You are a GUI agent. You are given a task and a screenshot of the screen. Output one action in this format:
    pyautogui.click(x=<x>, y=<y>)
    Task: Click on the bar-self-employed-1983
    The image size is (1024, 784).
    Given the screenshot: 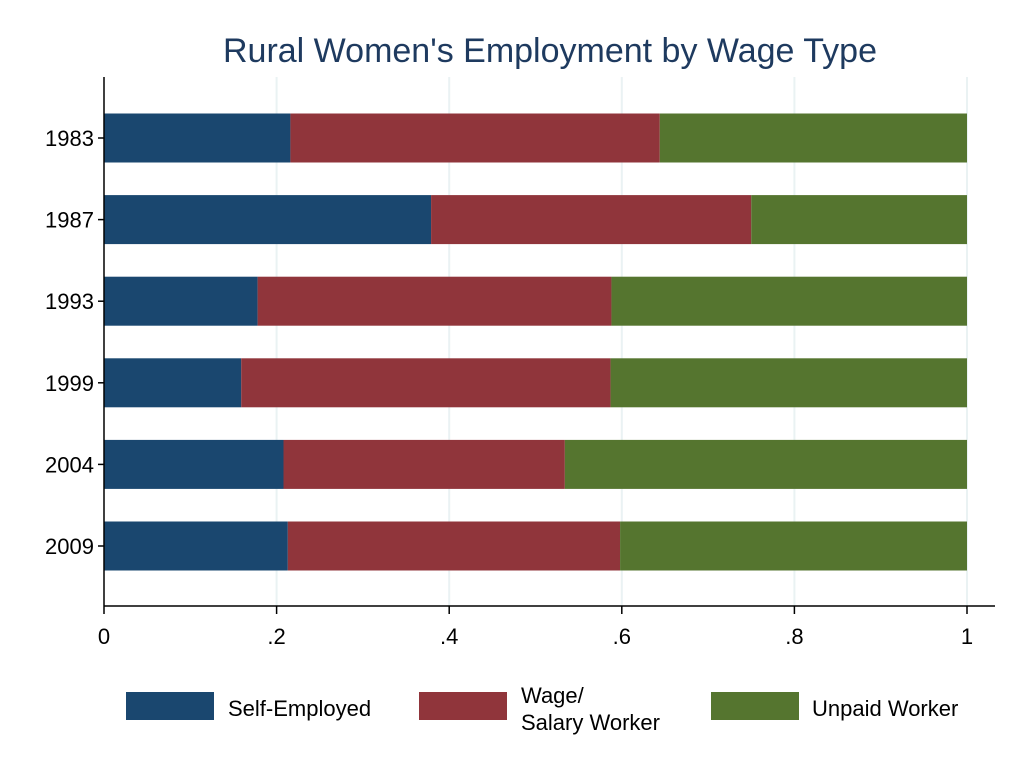 What is the action you would take?
    pyautogui.click(x=197, y=138)
    